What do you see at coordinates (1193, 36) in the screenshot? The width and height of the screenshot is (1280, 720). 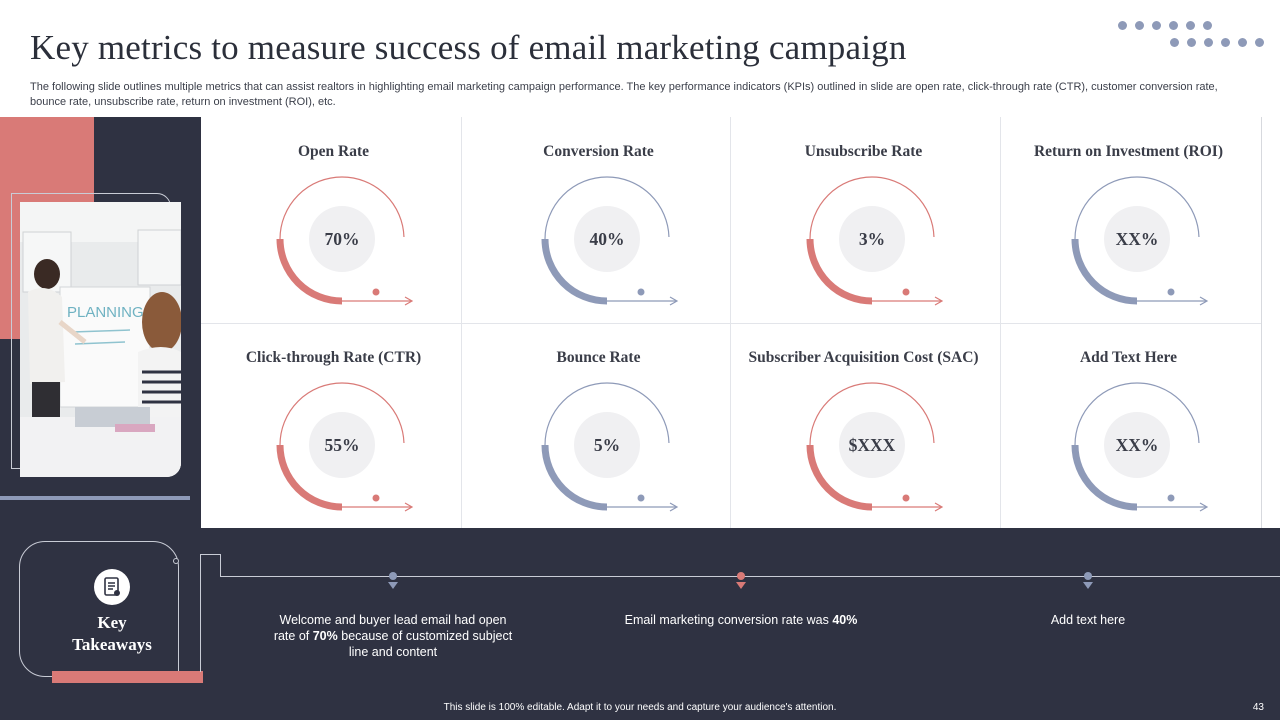 I see `decorative-dots` at bounding box center [1193, 36].